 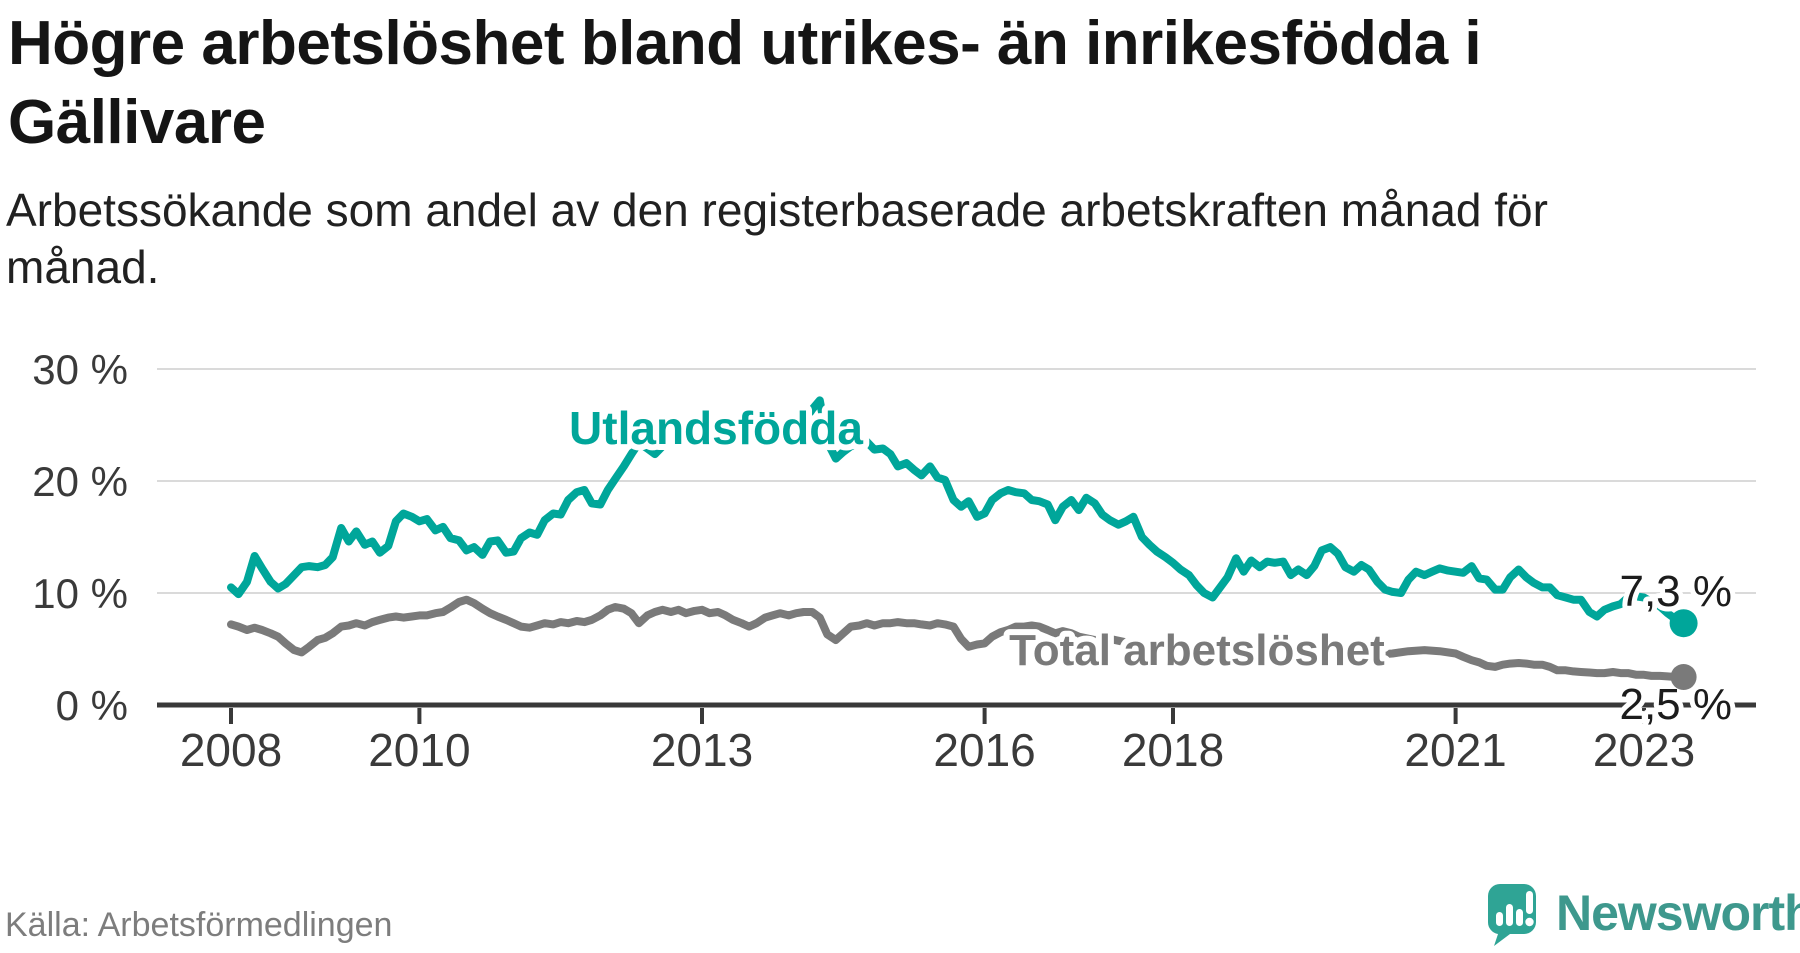 I want to click on y-tick-label-10: 10 %, so click(x=80, y=593).